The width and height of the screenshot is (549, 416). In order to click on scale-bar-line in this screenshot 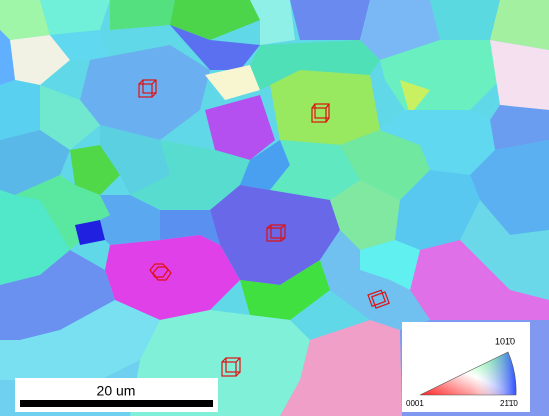, I will do `click(116, 403)`.